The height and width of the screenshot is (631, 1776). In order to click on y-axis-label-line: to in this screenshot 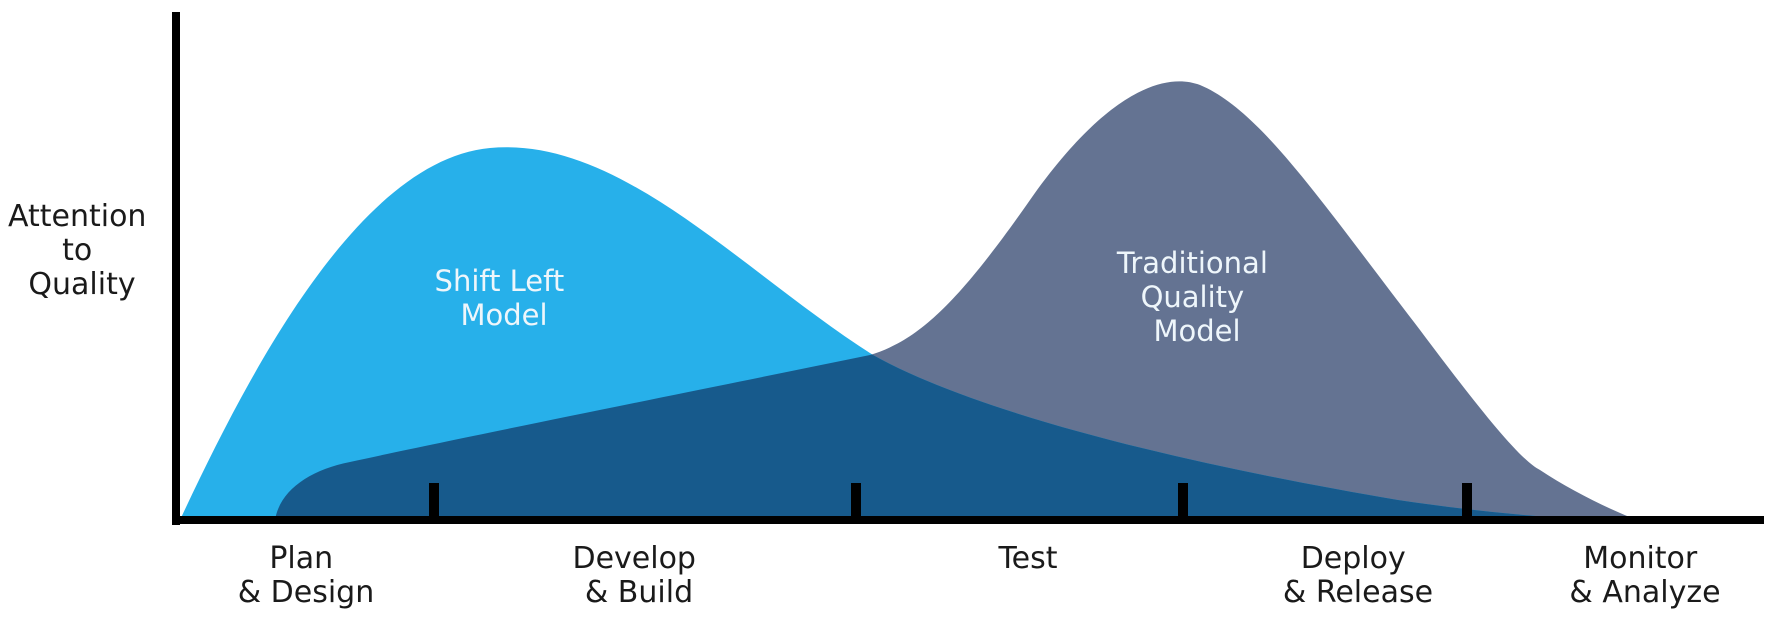, I will do `click(77, 250)`.